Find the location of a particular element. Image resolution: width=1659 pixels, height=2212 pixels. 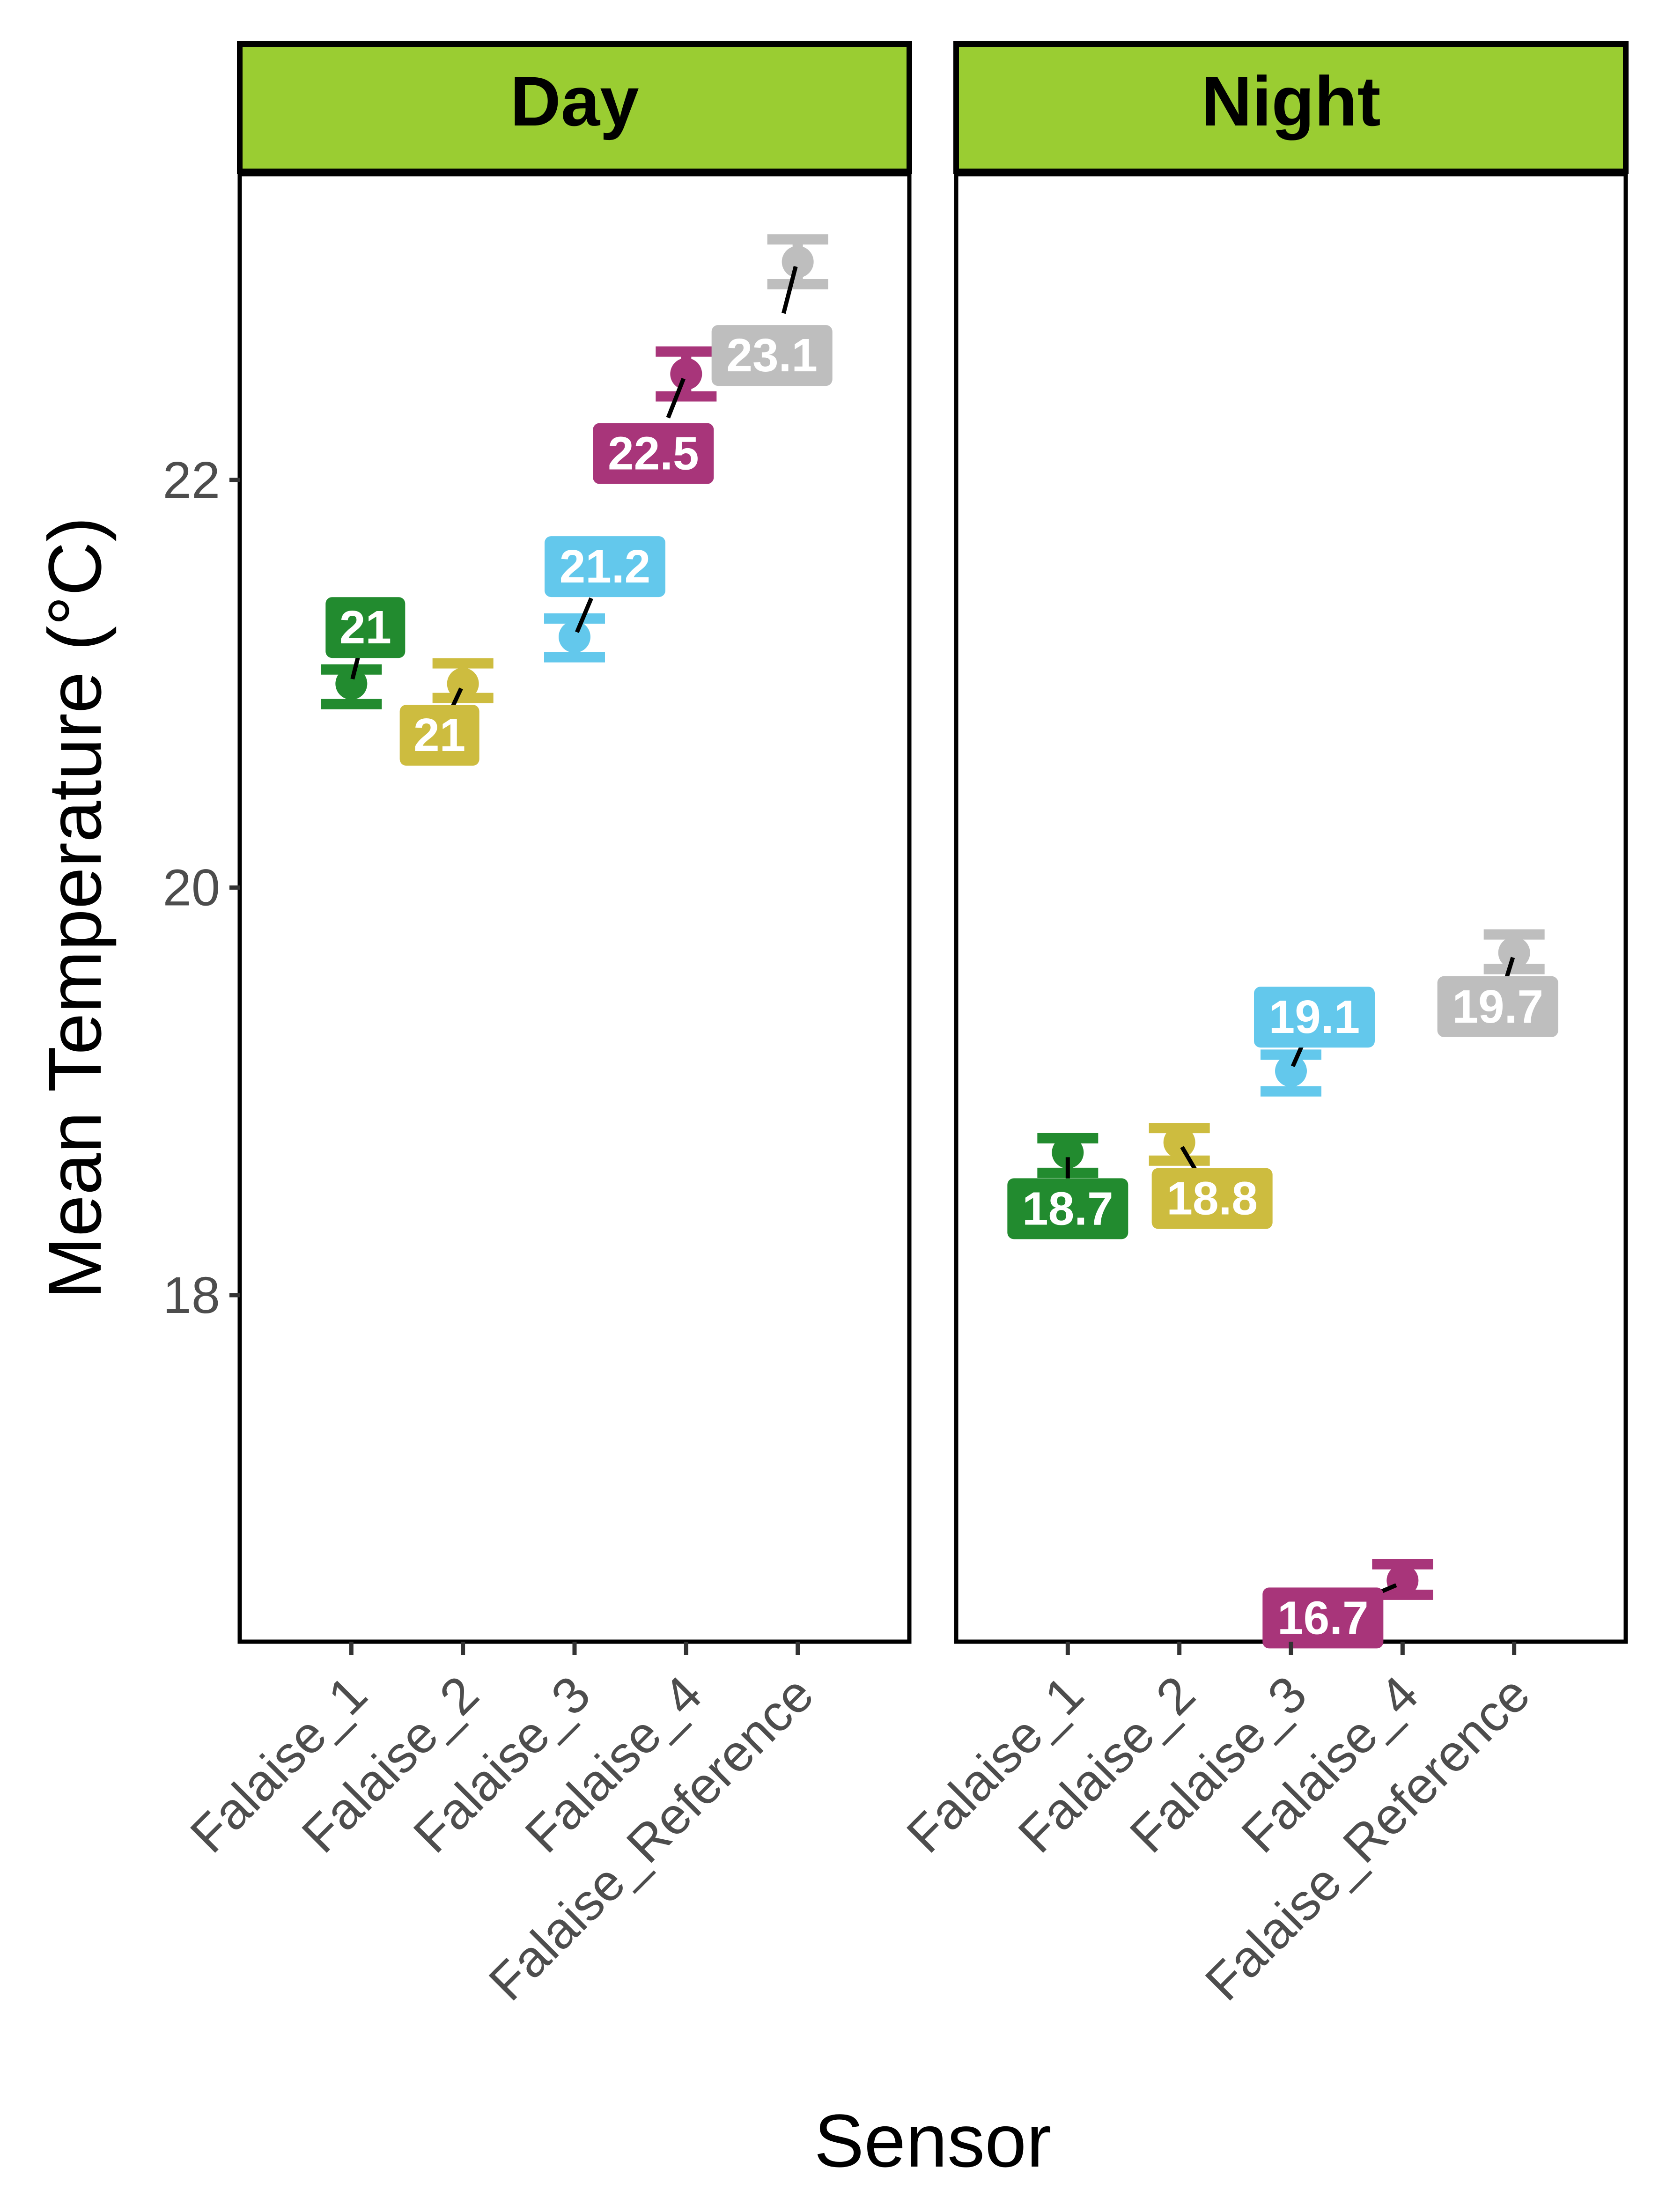

marks-day: 21 21 21.2 22.5 23.1 is located at coordinates (577, 500).